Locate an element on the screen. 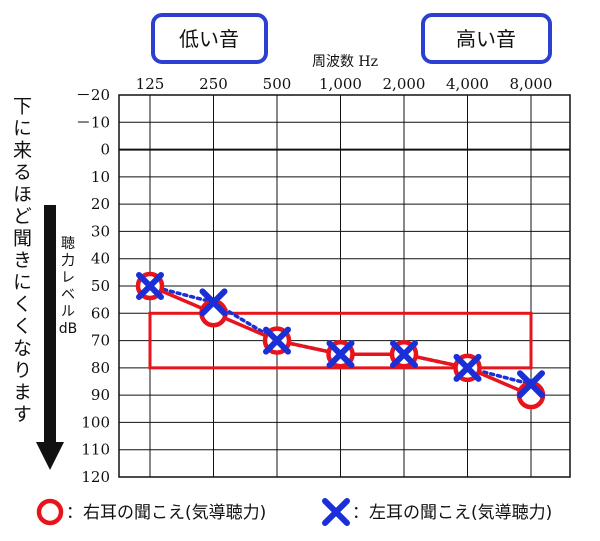 This screenshot has width=600, height=541. high-sound-pill is located at coordinates (486, 38).